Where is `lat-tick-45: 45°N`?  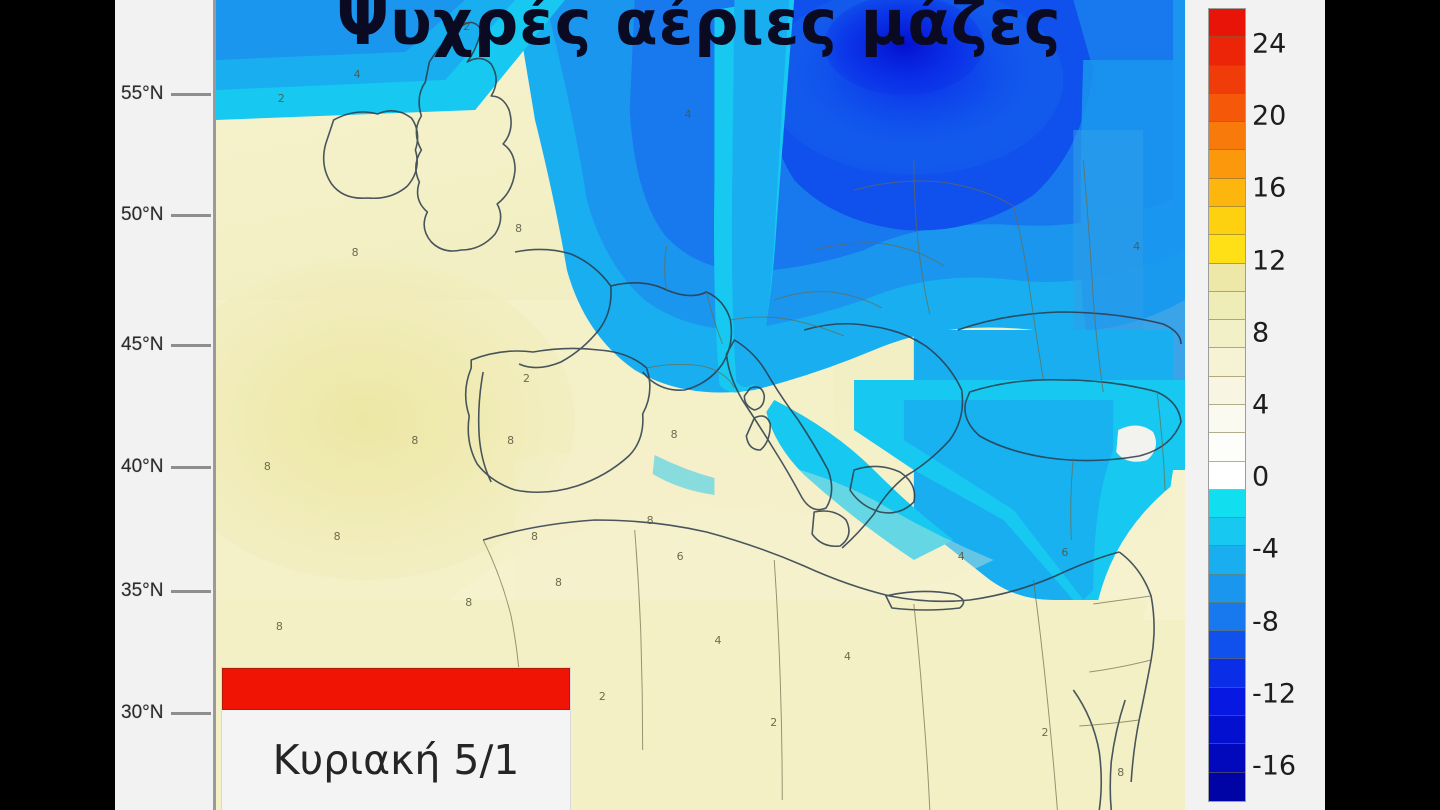
lat-tick-45: 45°N is located at coordinates (164, 345).